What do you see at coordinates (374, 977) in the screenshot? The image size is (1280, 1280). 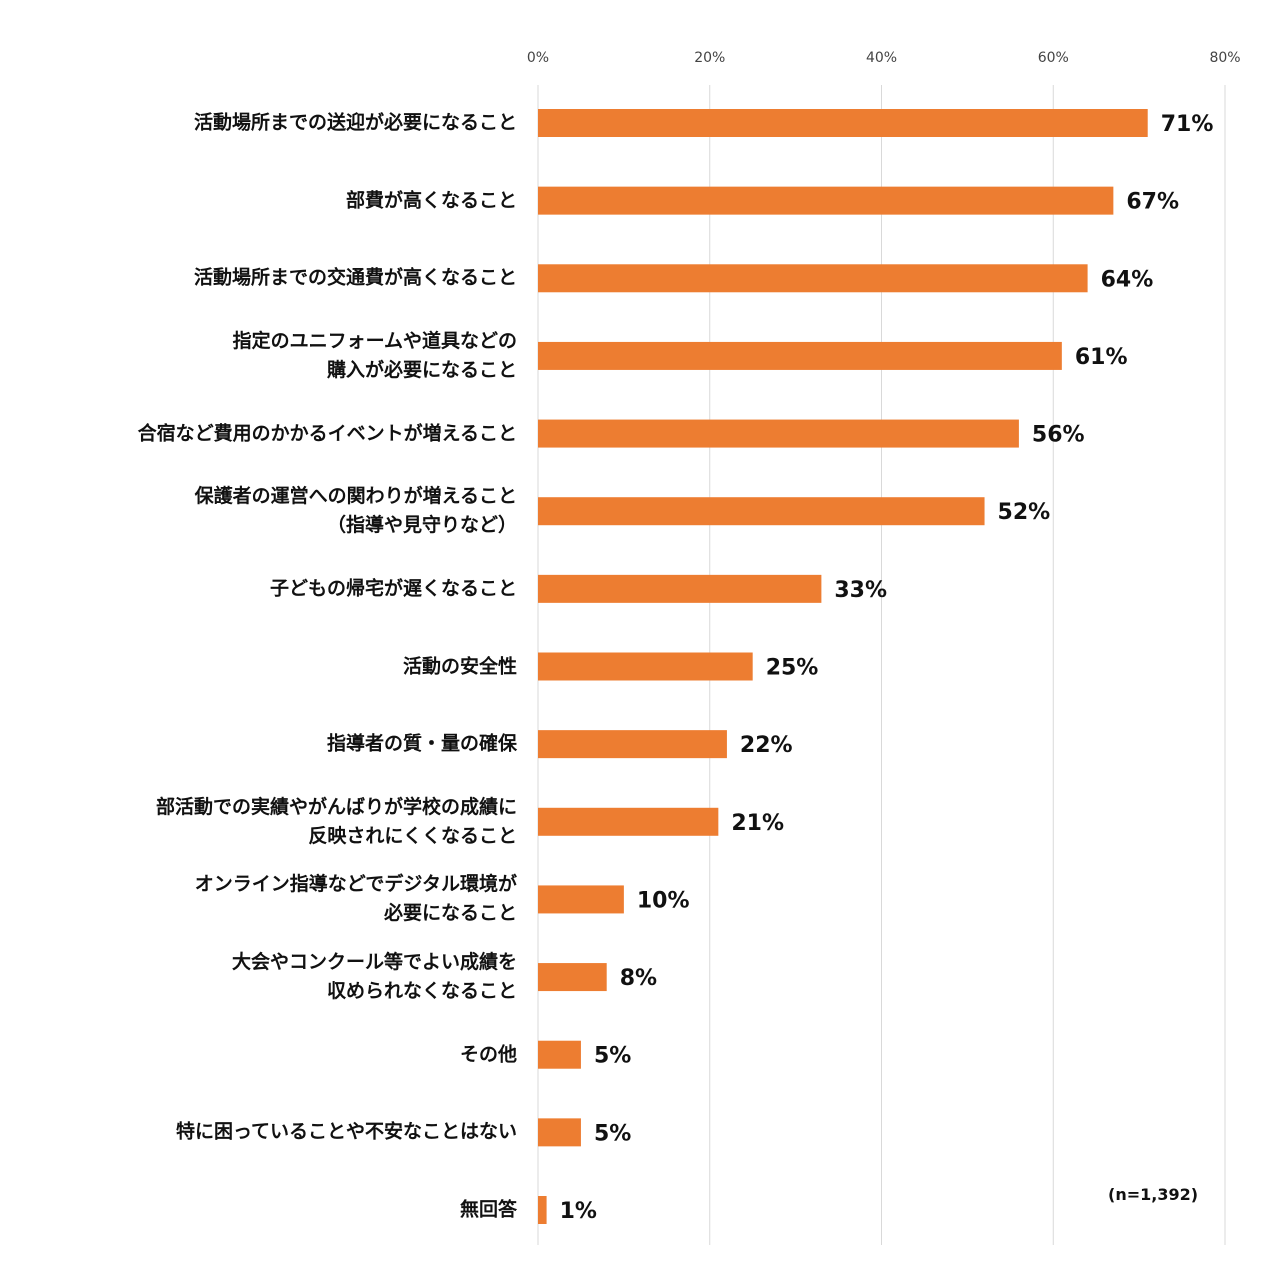 I see `category-label: 大会やコンクール等でよい成績を 収められなくなること` at bounding box center [374, 977].